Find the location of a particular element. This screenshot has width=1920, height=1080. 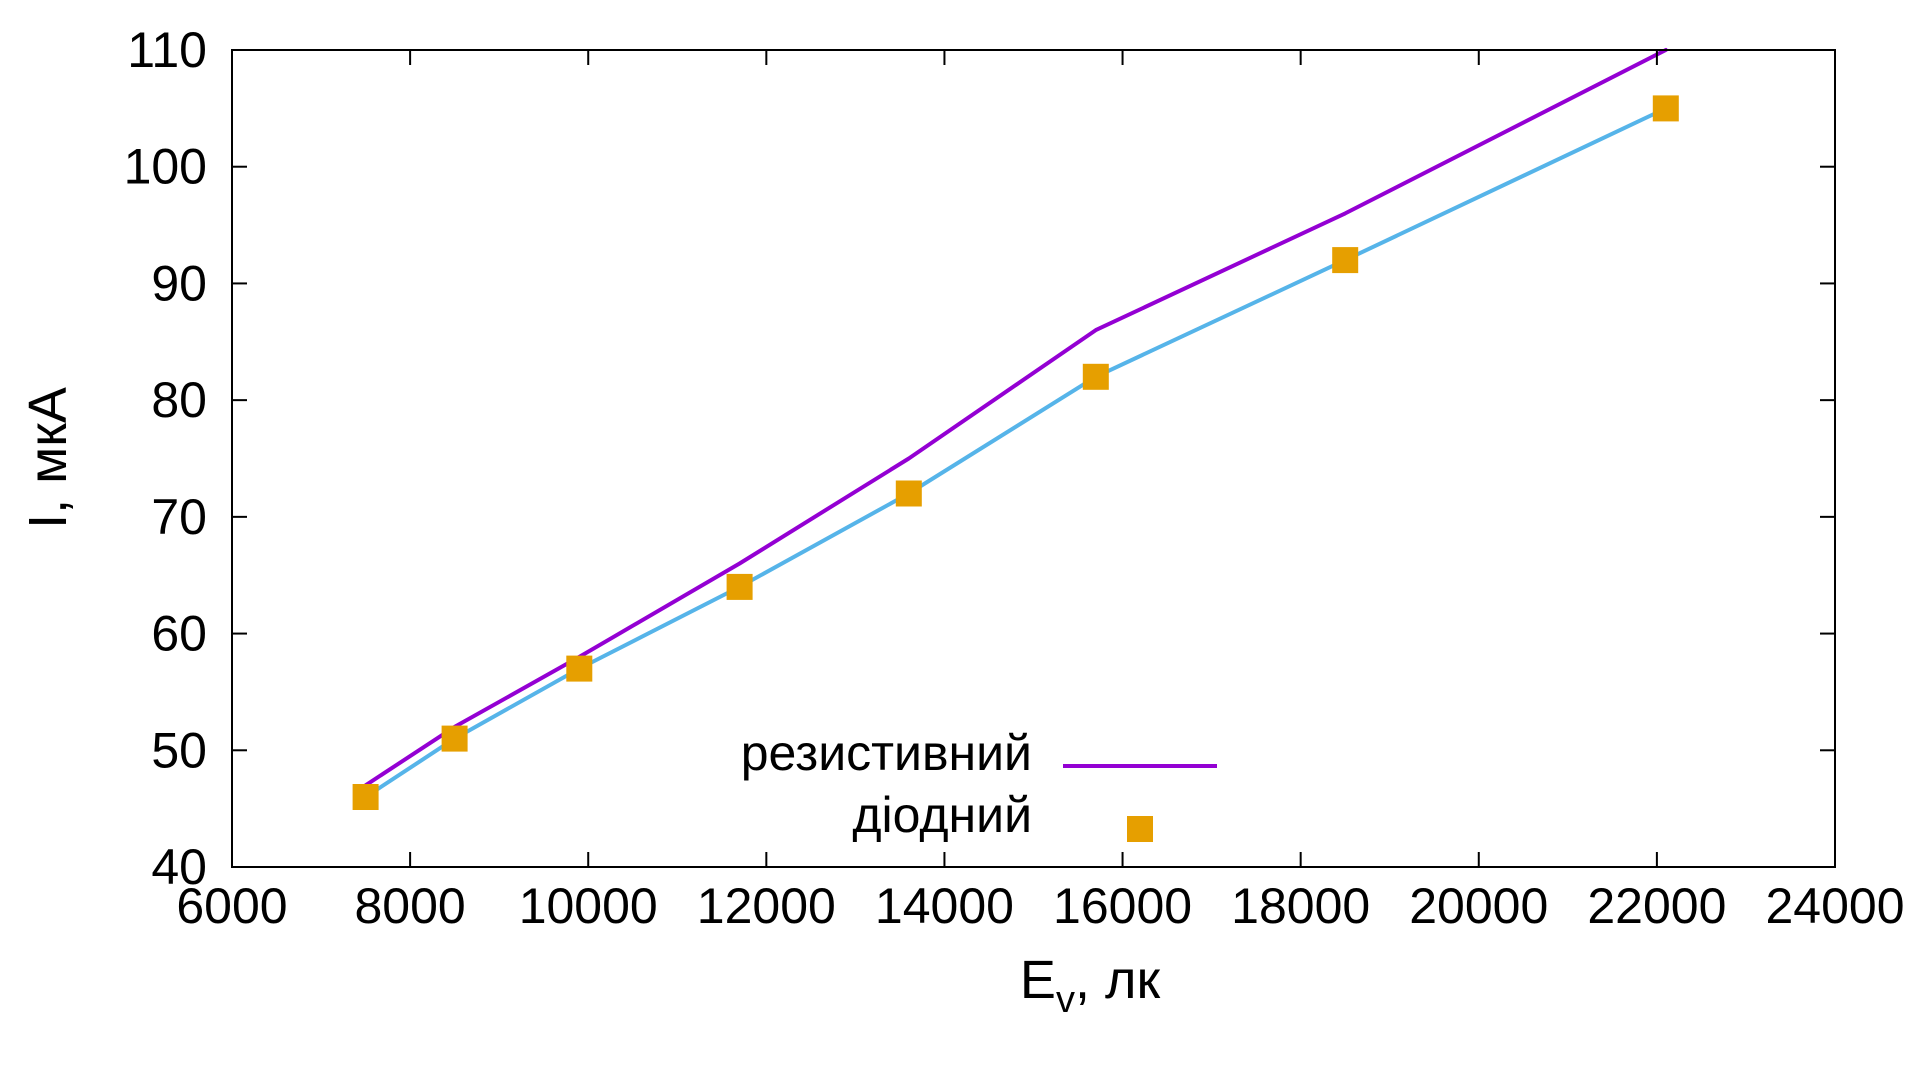

legend-swatch-diode is located at coordinates (1140, 829).